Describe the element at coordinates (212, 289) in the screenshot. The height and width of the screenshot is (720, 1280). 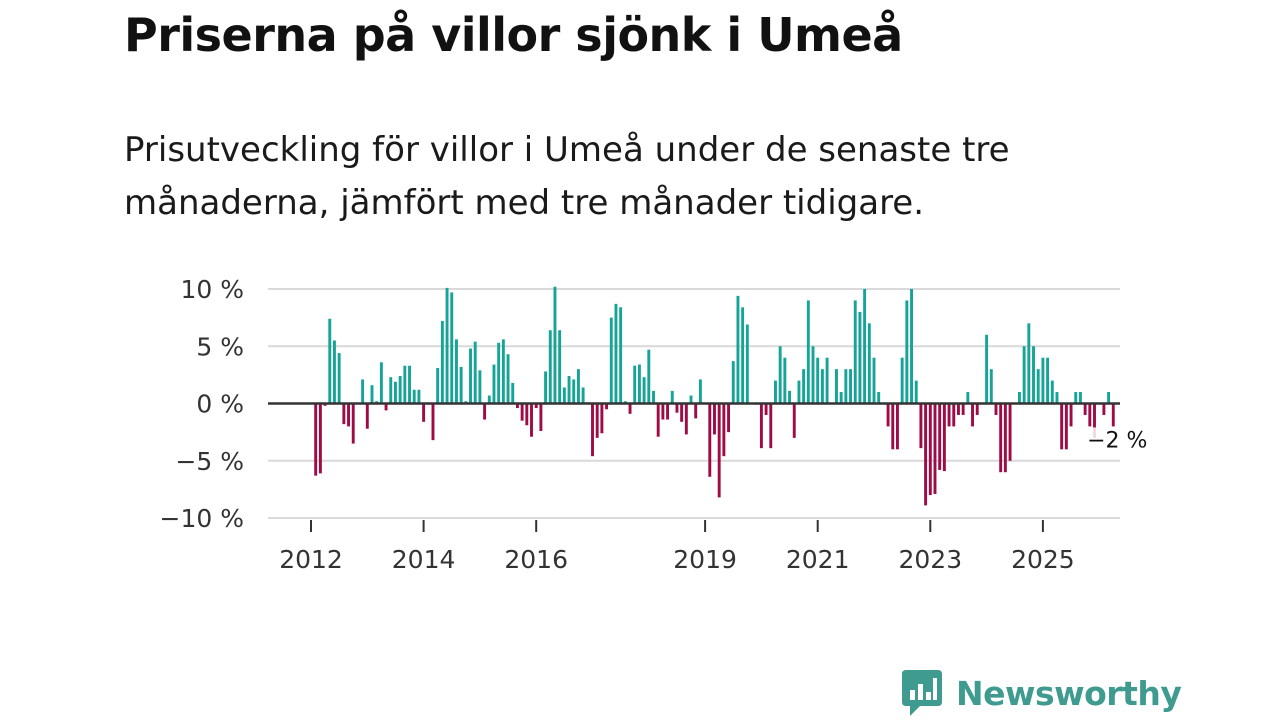
I see `y-tick-label: 10 %` at that location.